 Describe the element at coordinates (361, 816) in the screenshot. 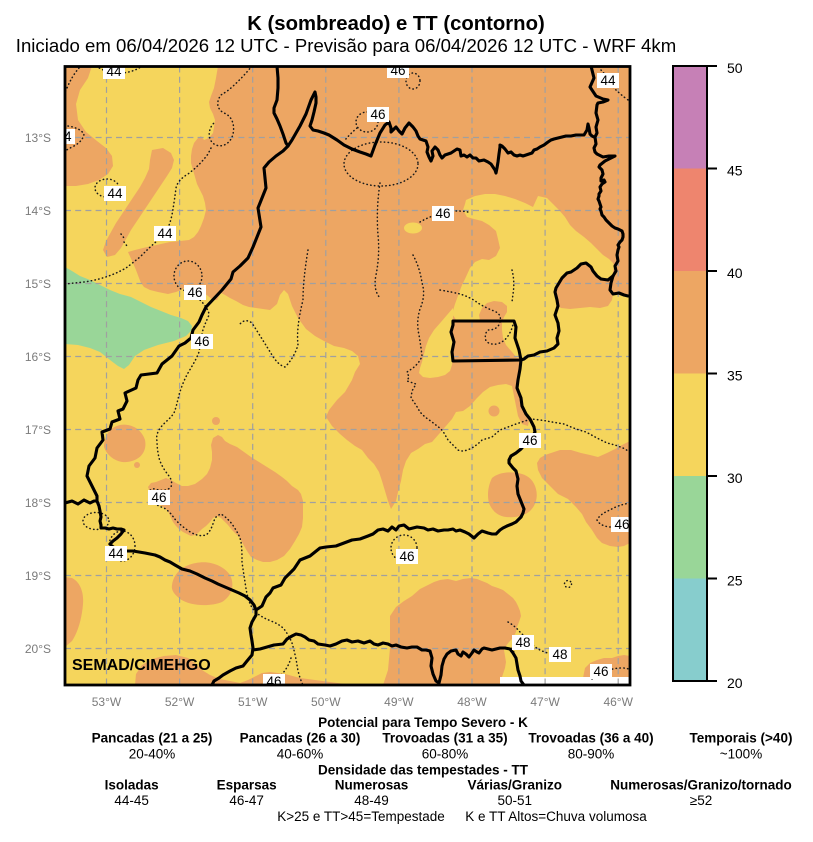

I see `svg-text: K>25 e TT>45=Tempestade` at that location.